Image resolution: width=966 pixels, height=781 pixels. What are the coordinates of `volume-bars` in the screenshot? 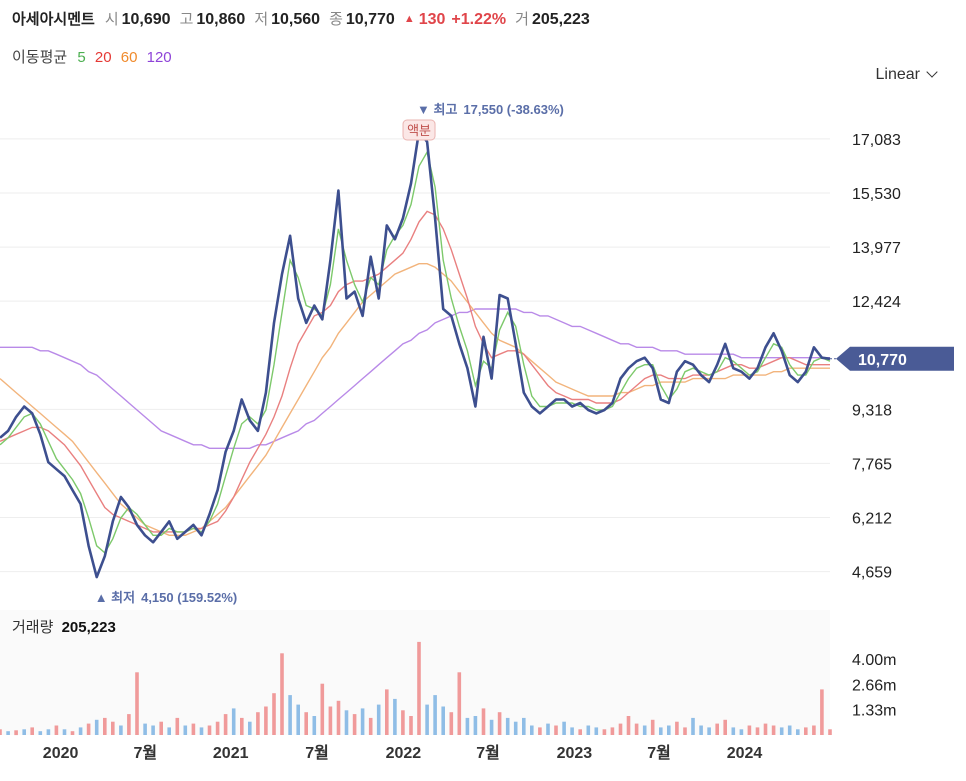 It's located at (416, 673).